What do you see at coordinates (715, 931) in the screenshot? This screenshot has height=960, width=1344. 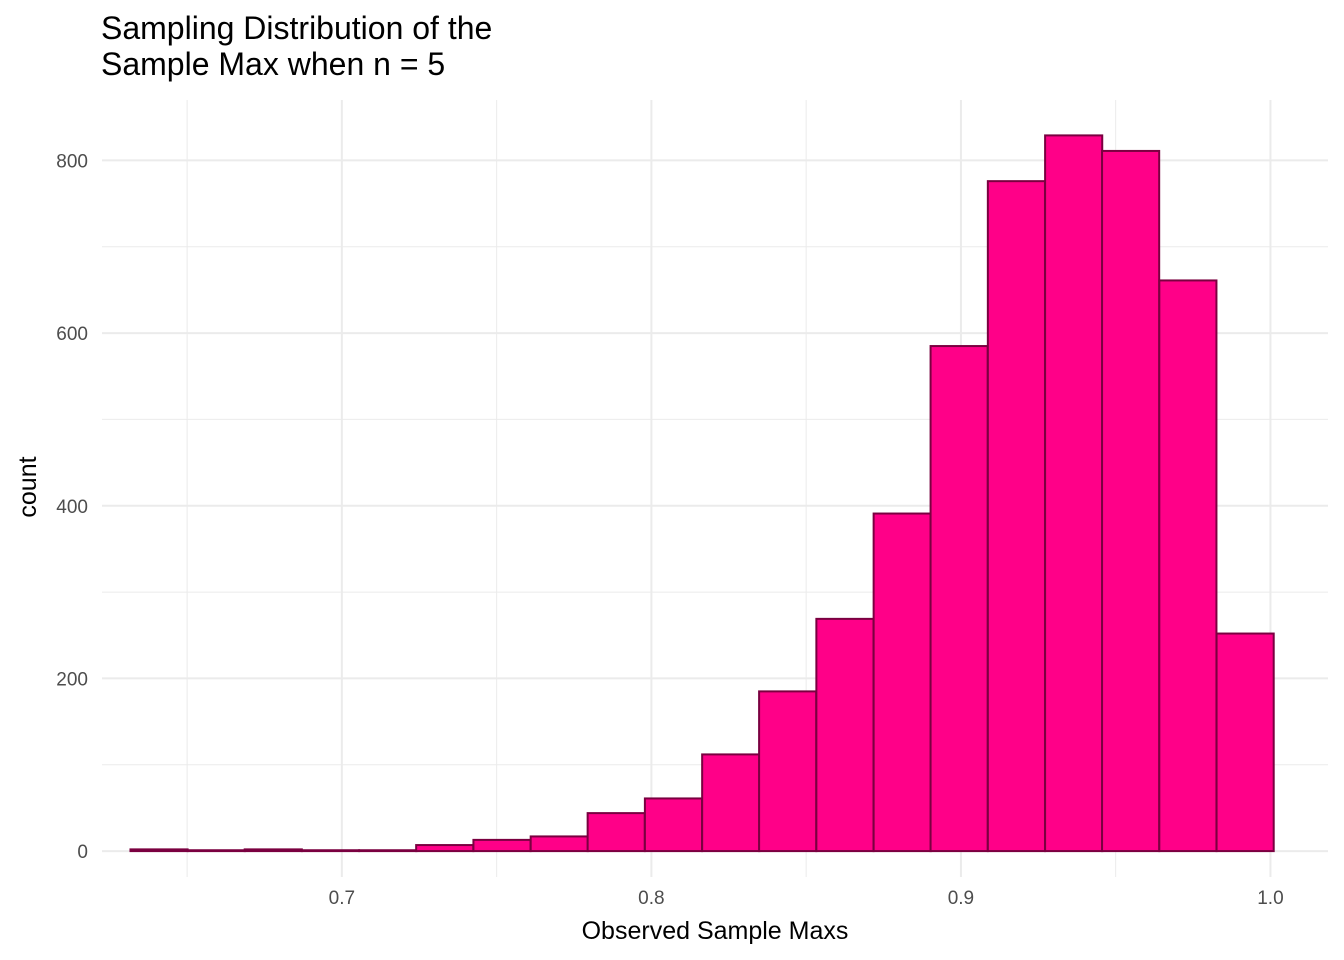 I see `x-axis-title: Observed Sample Maxs` at bounding box center [715, 931].